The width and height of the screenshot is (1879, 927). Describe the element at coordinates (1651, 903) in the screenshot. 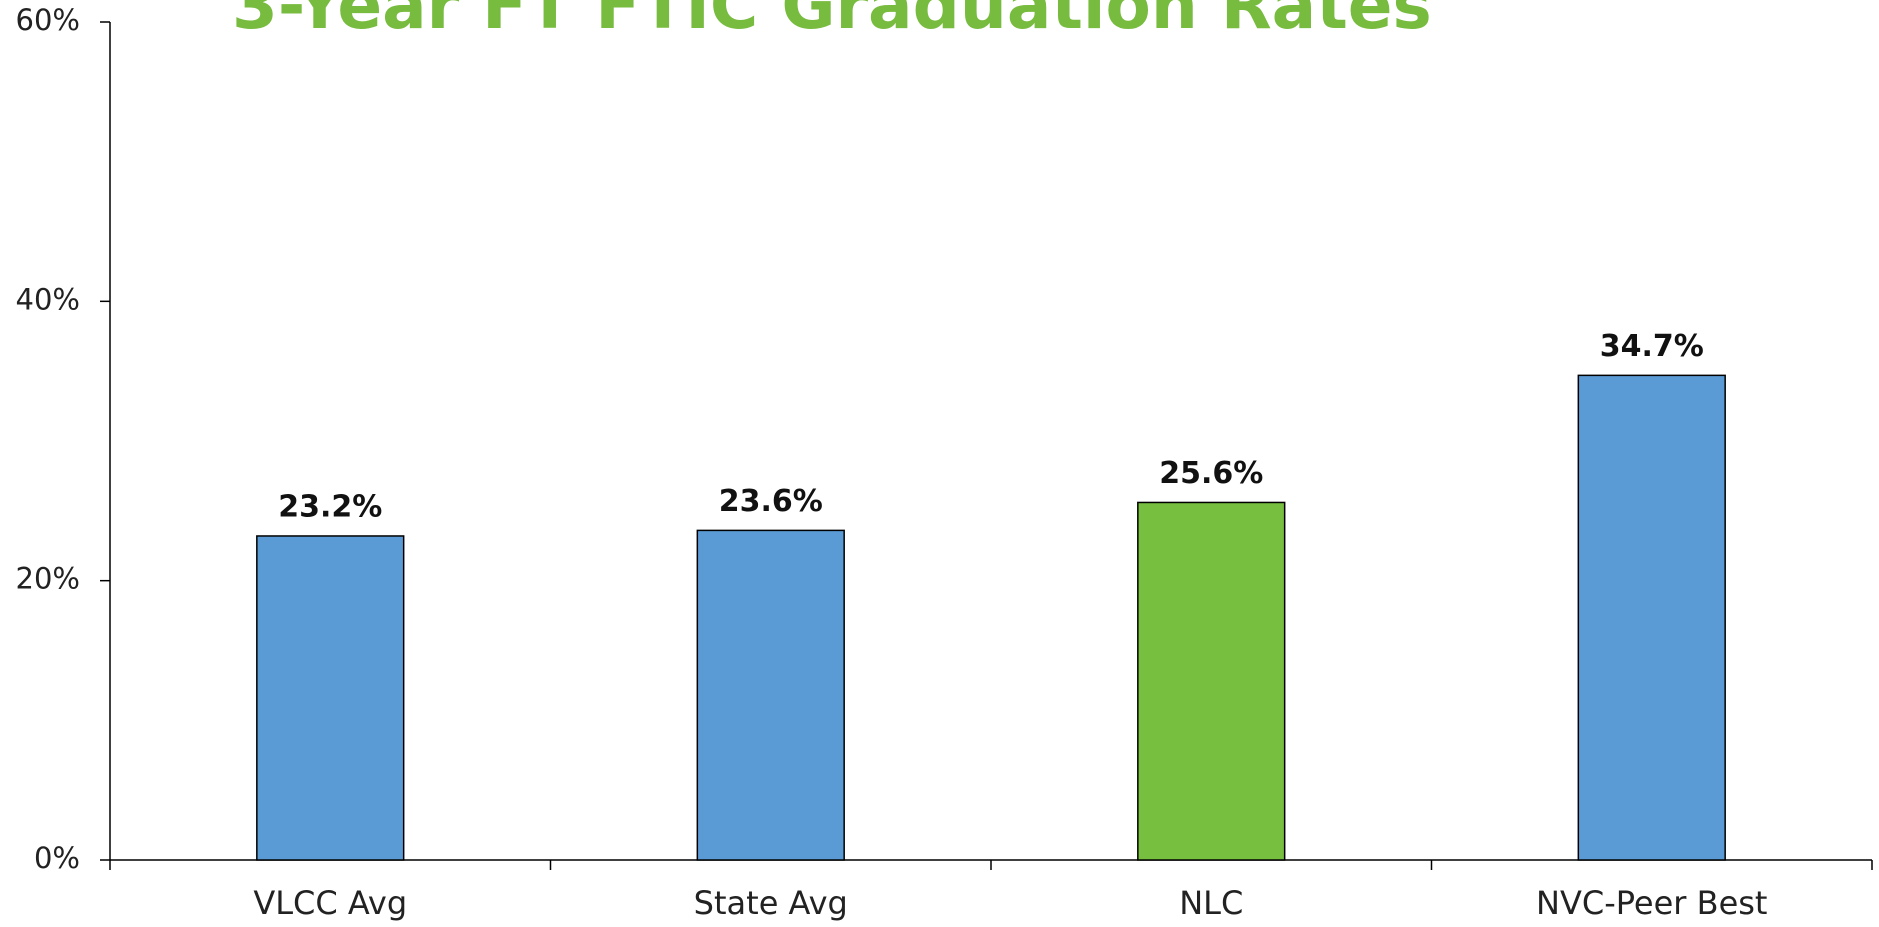

I see `x-tick-label: NVC-Peer Best` at that location.